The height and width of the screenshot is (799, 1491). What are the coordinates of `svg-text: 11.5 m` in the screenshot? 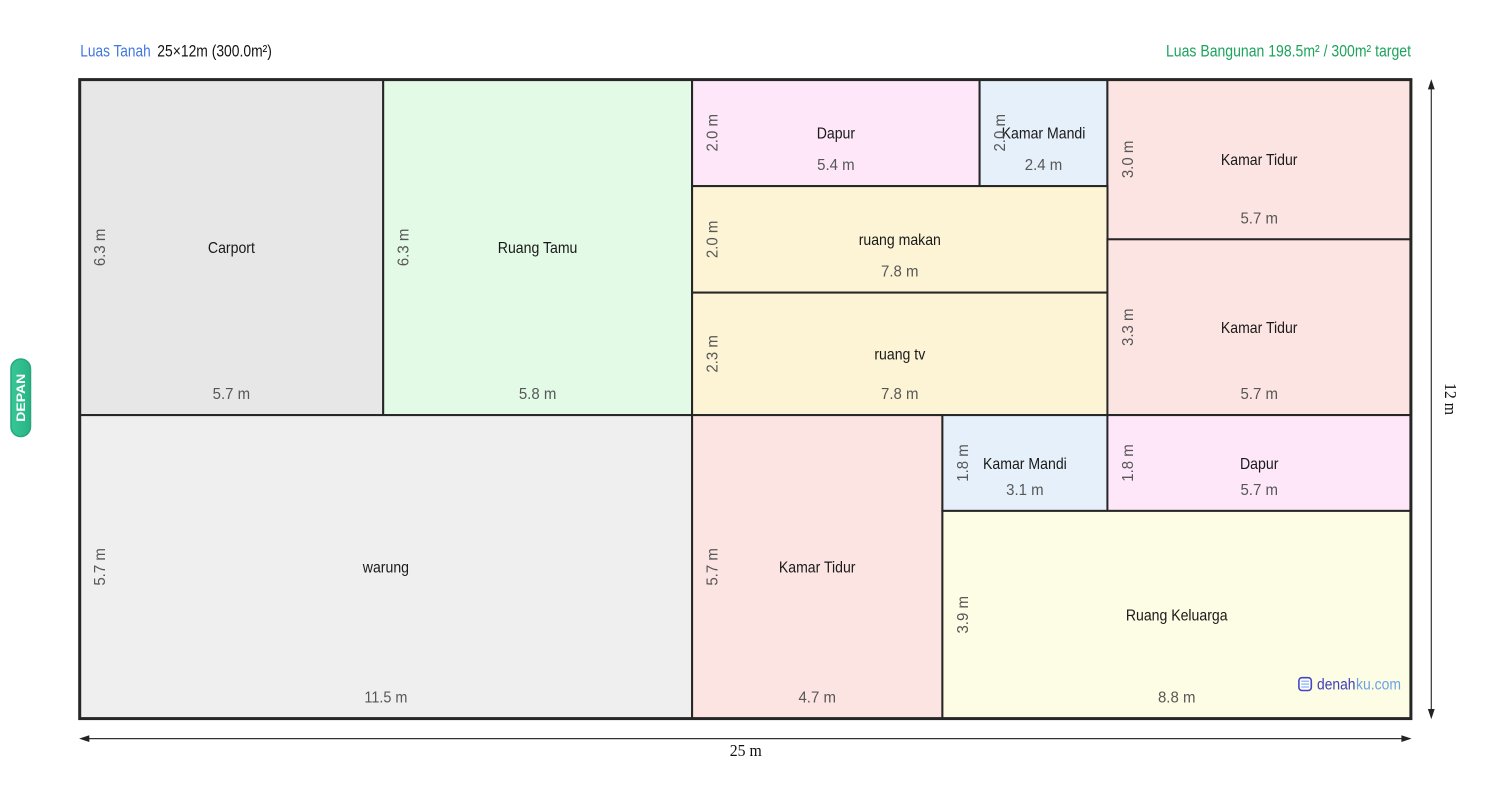 It's located at (385, 698).